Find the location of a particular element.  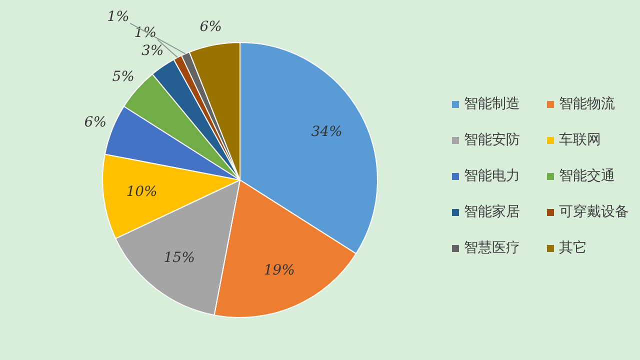

legend-label: 车联网 is located at coordinates (580, 140).